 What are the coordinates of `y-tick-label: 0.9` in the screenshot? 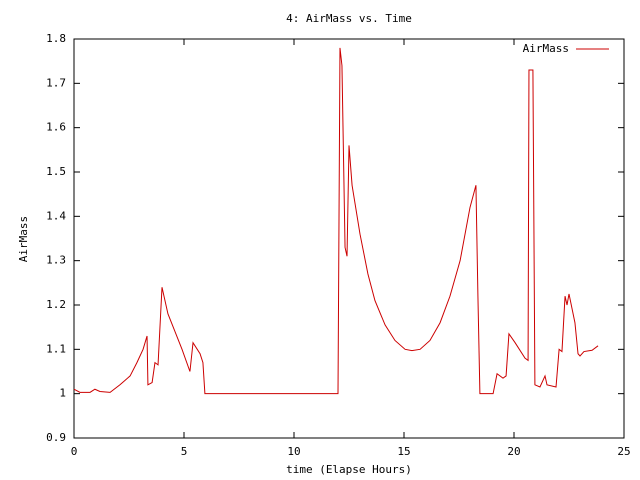 It's located at (56, 437).